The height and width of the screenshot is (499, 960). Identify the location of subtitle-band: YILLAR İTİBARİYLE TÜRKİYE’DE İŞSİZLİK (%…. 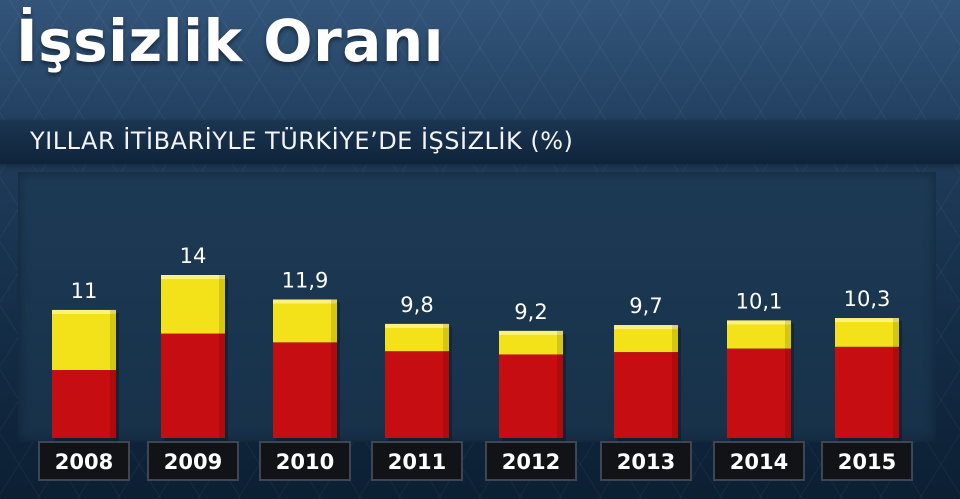
(480, 142).